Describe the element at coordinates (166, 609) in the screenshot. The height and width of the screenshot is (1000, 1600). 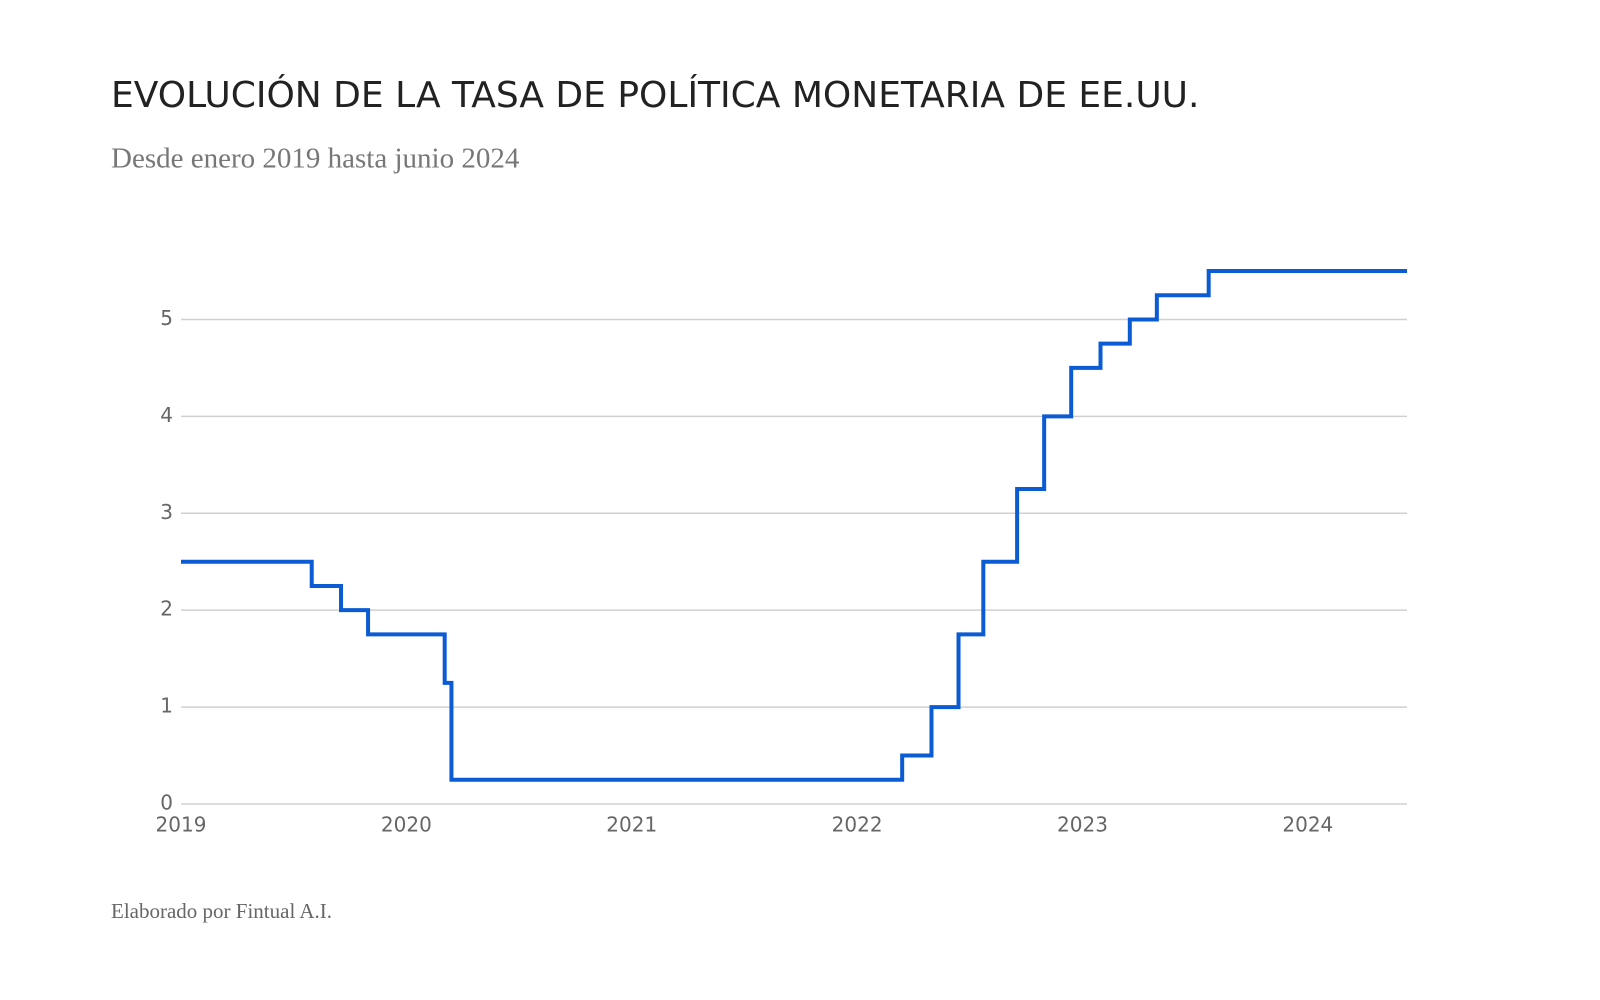
I see `y-tick-label: 2` at that location.